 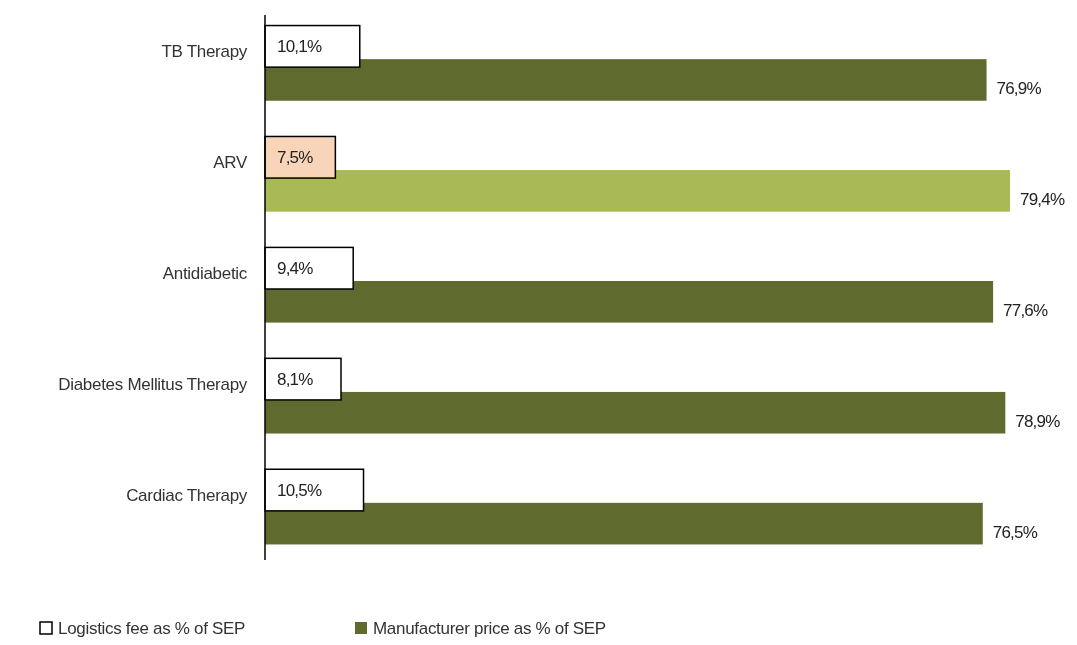 I want to click on legend-label: Logistics fee as % of SEP, so click(x=152, y=628).